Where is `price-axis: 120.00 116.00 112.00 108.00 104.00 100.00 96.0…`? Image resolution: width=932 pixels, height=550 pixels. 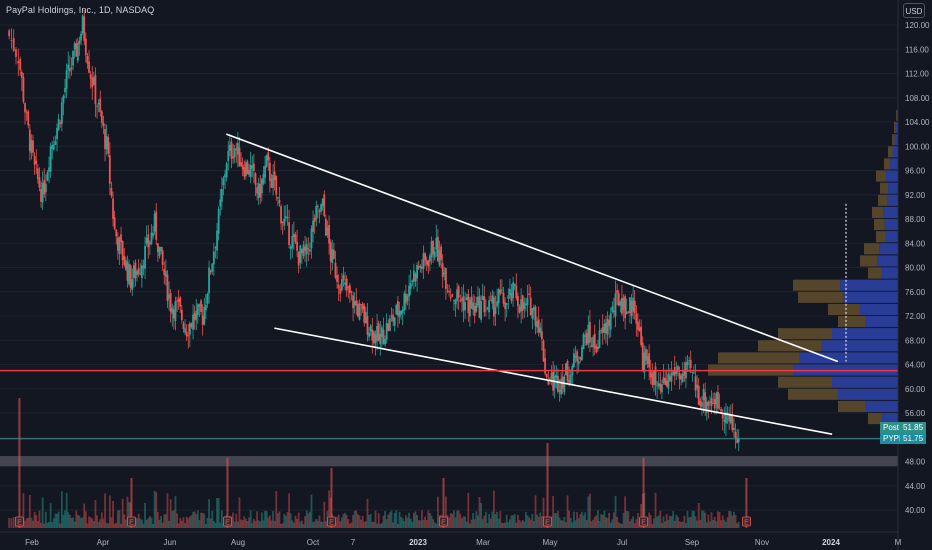 price-axis: 120.00 116.00 112.00 108.00 104.00 100.00 96.0… is located at coordinates (913, 275).